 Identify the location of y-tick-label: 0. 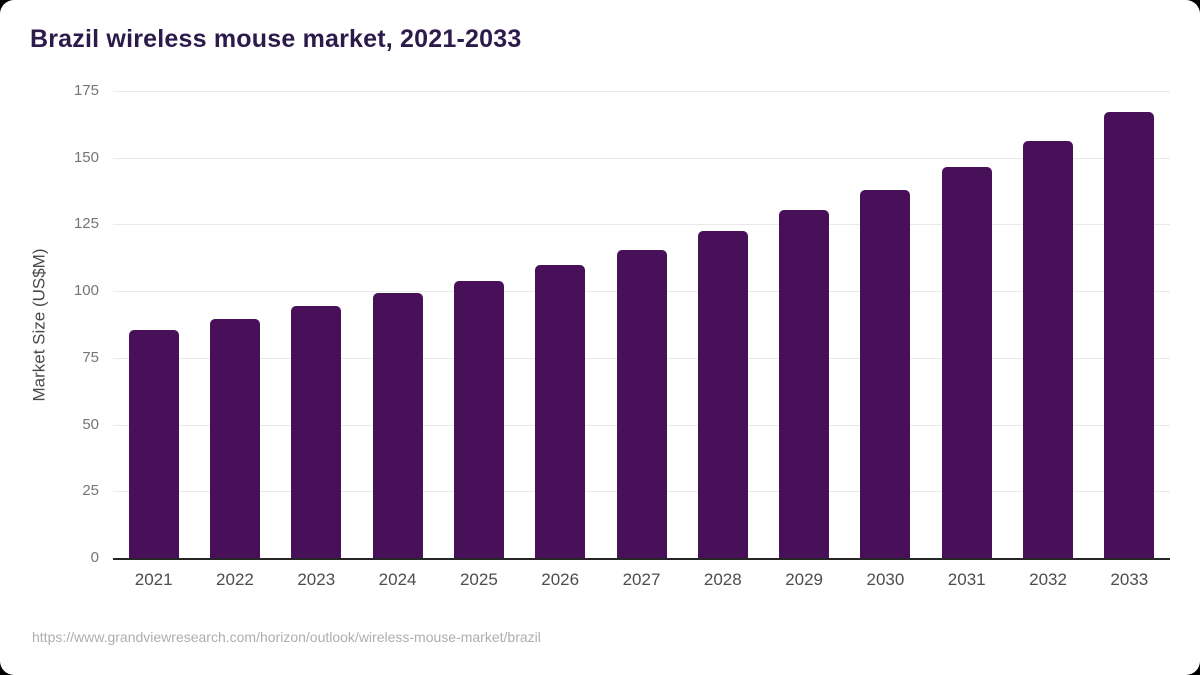
(94, 557).